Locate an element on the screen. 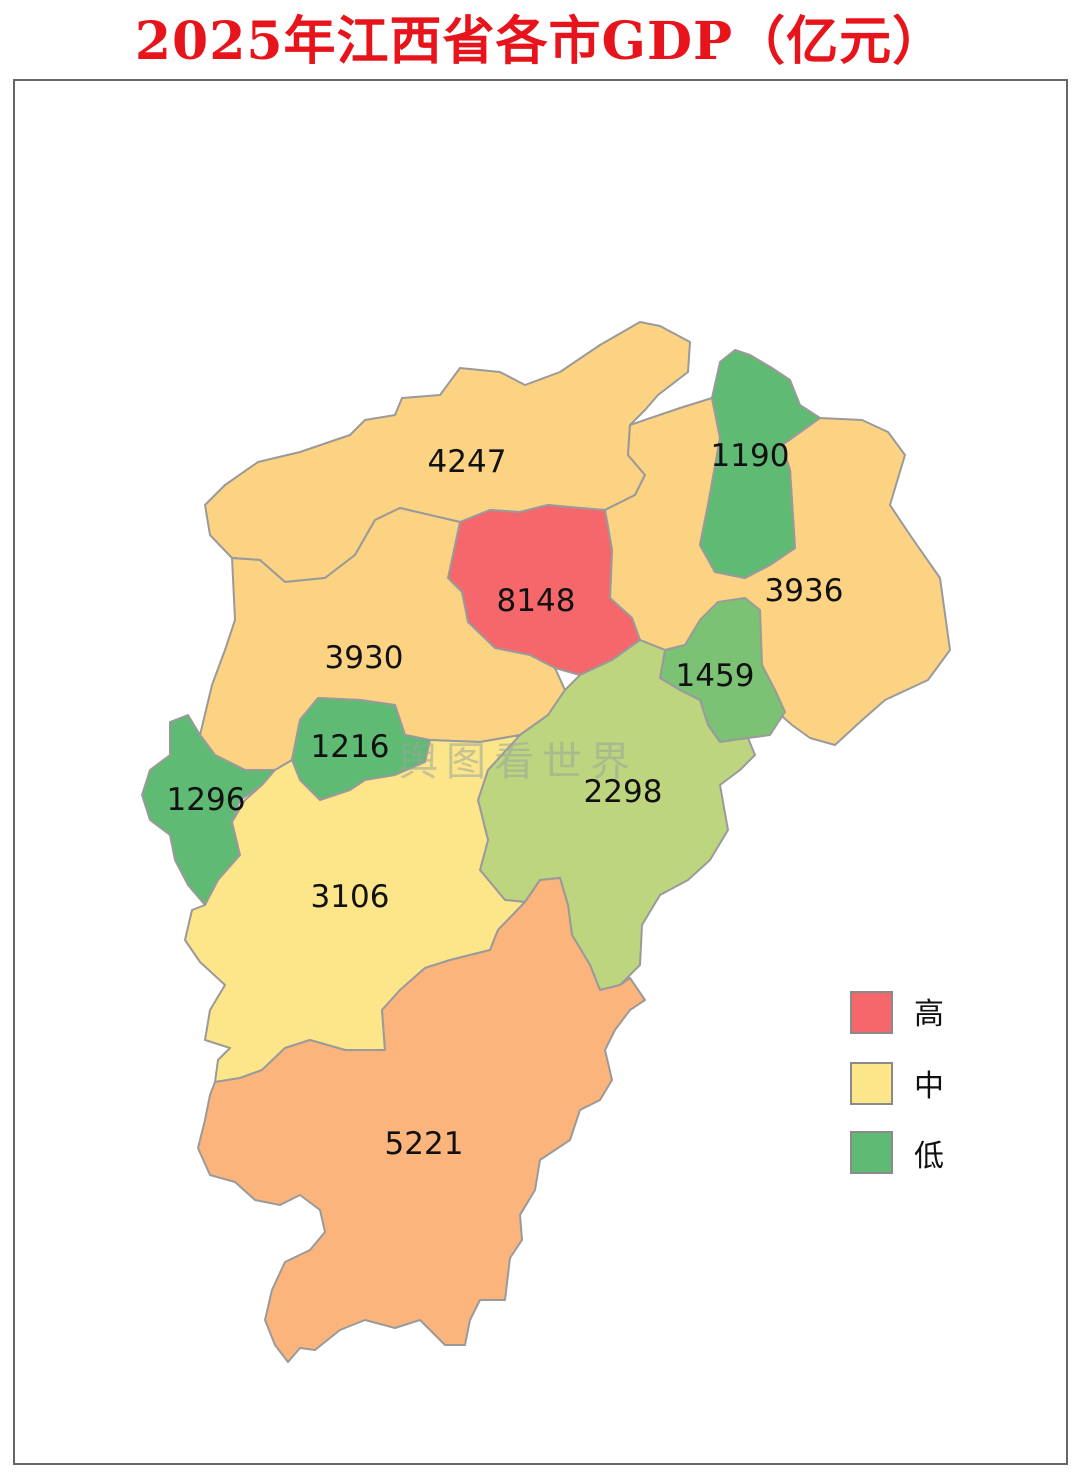 The height and width of the screenshot is (1478, 1080). value-label-nanchang: 8148 is located at coordinates (536, 601).